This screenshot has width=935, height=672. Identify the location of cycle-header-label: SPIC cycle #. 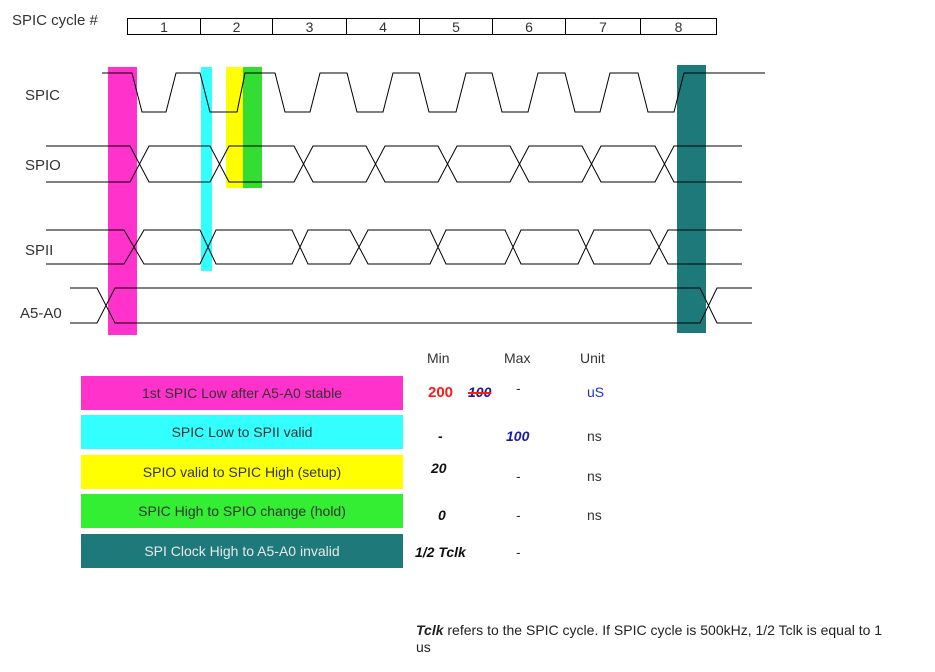
(55, 20).